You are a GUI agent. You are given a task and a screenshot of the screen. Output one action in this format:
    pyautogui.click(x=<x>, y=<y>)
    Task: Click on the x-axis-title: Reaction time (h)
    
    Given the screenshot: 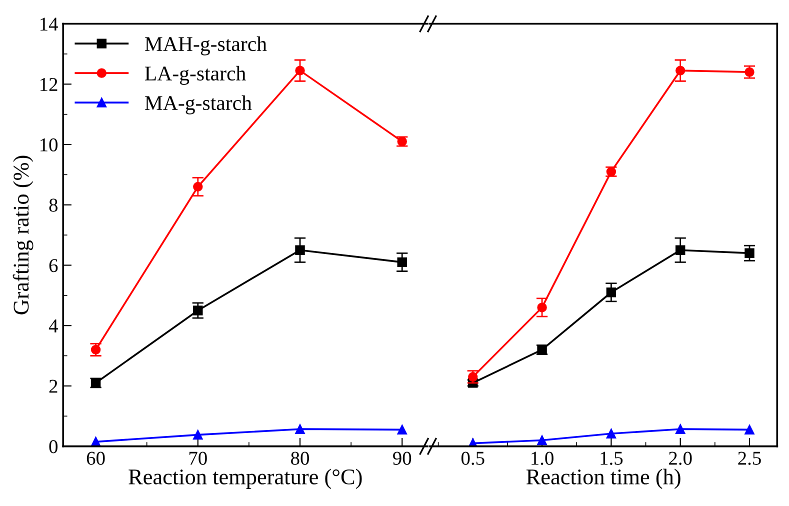 What is the action you would take?
    pyautogui.click(x=603, y=478)
    